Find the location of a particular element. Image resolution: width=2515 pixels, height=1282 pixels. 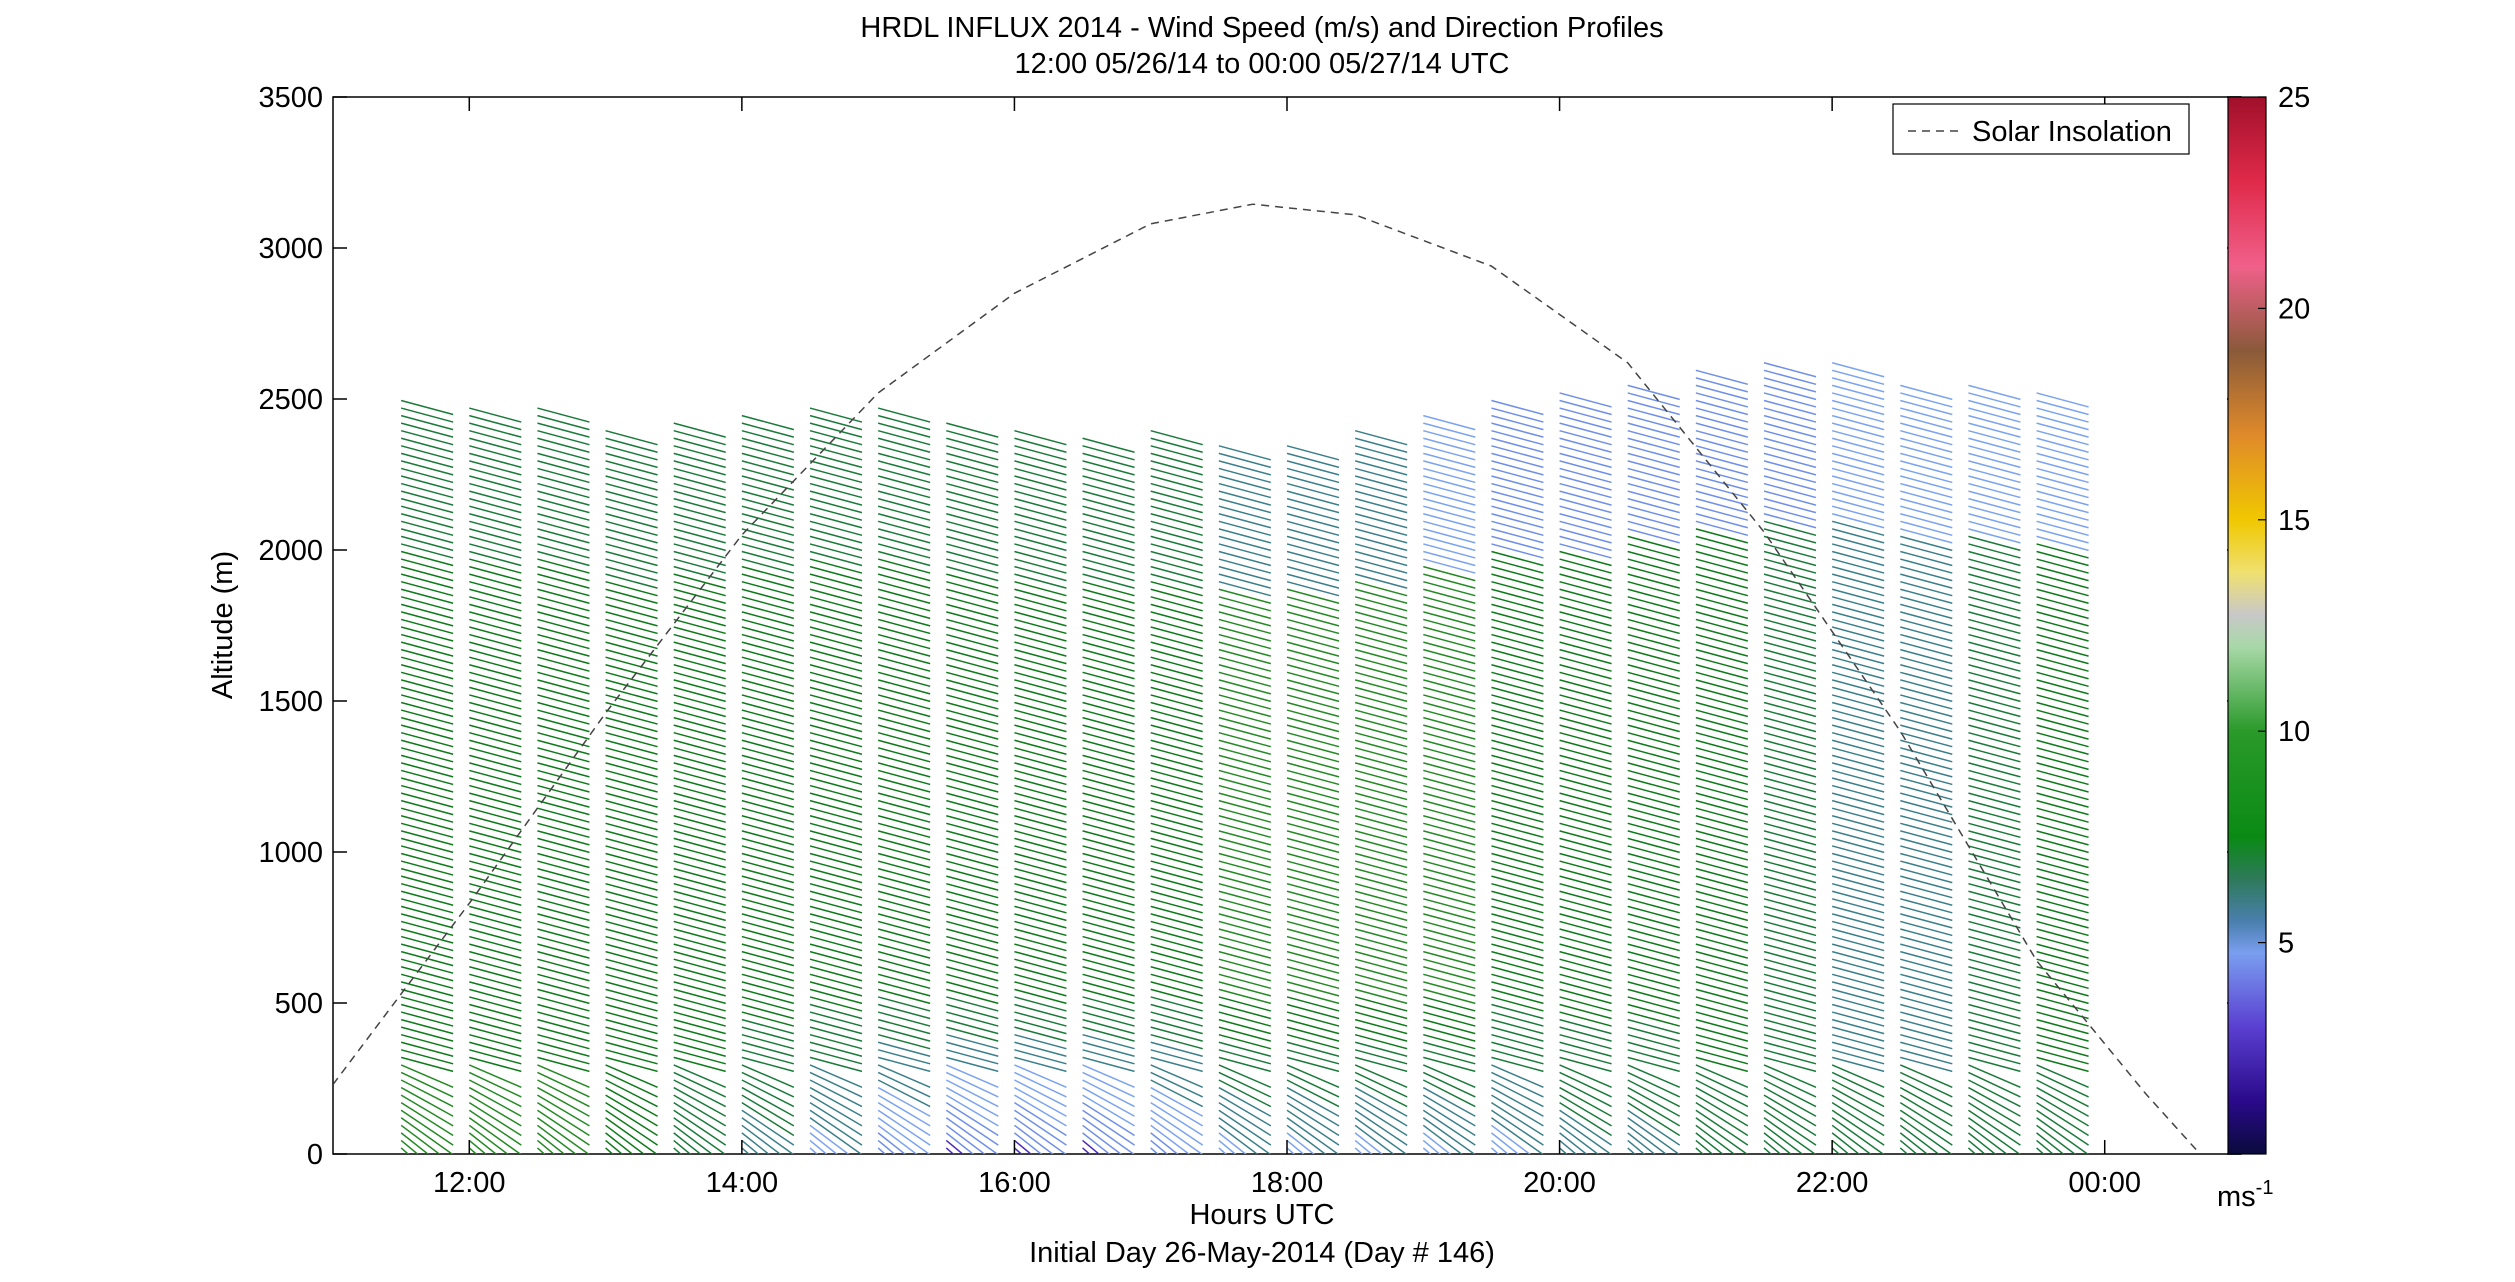

colorbar-unit-label: ms-1 is located at coordinates (2245, 1195).